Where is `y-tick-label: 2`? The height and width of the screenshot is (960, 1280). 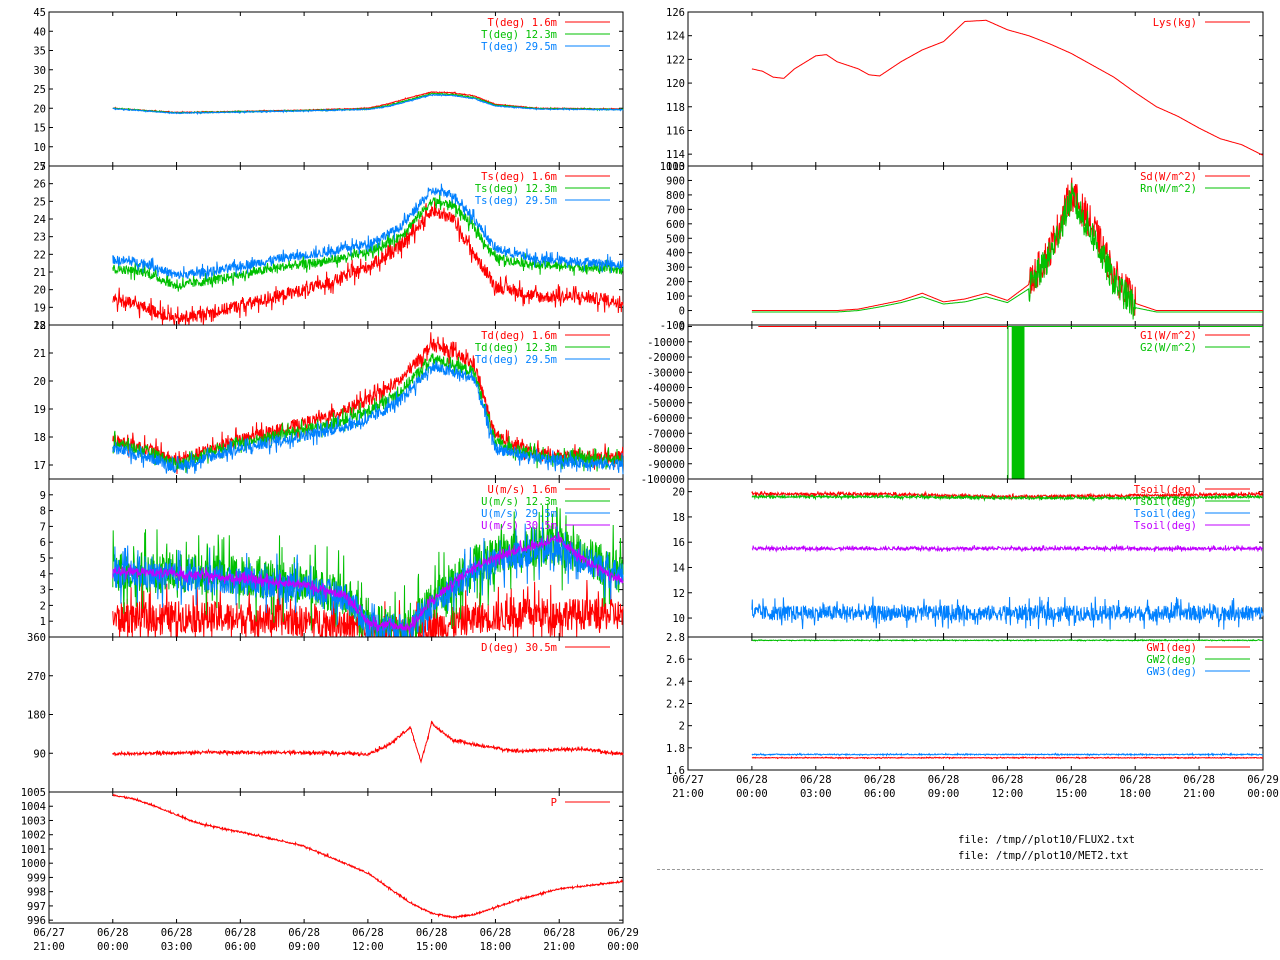
y-tick-label: 2 is located at coordinates (43, 606).